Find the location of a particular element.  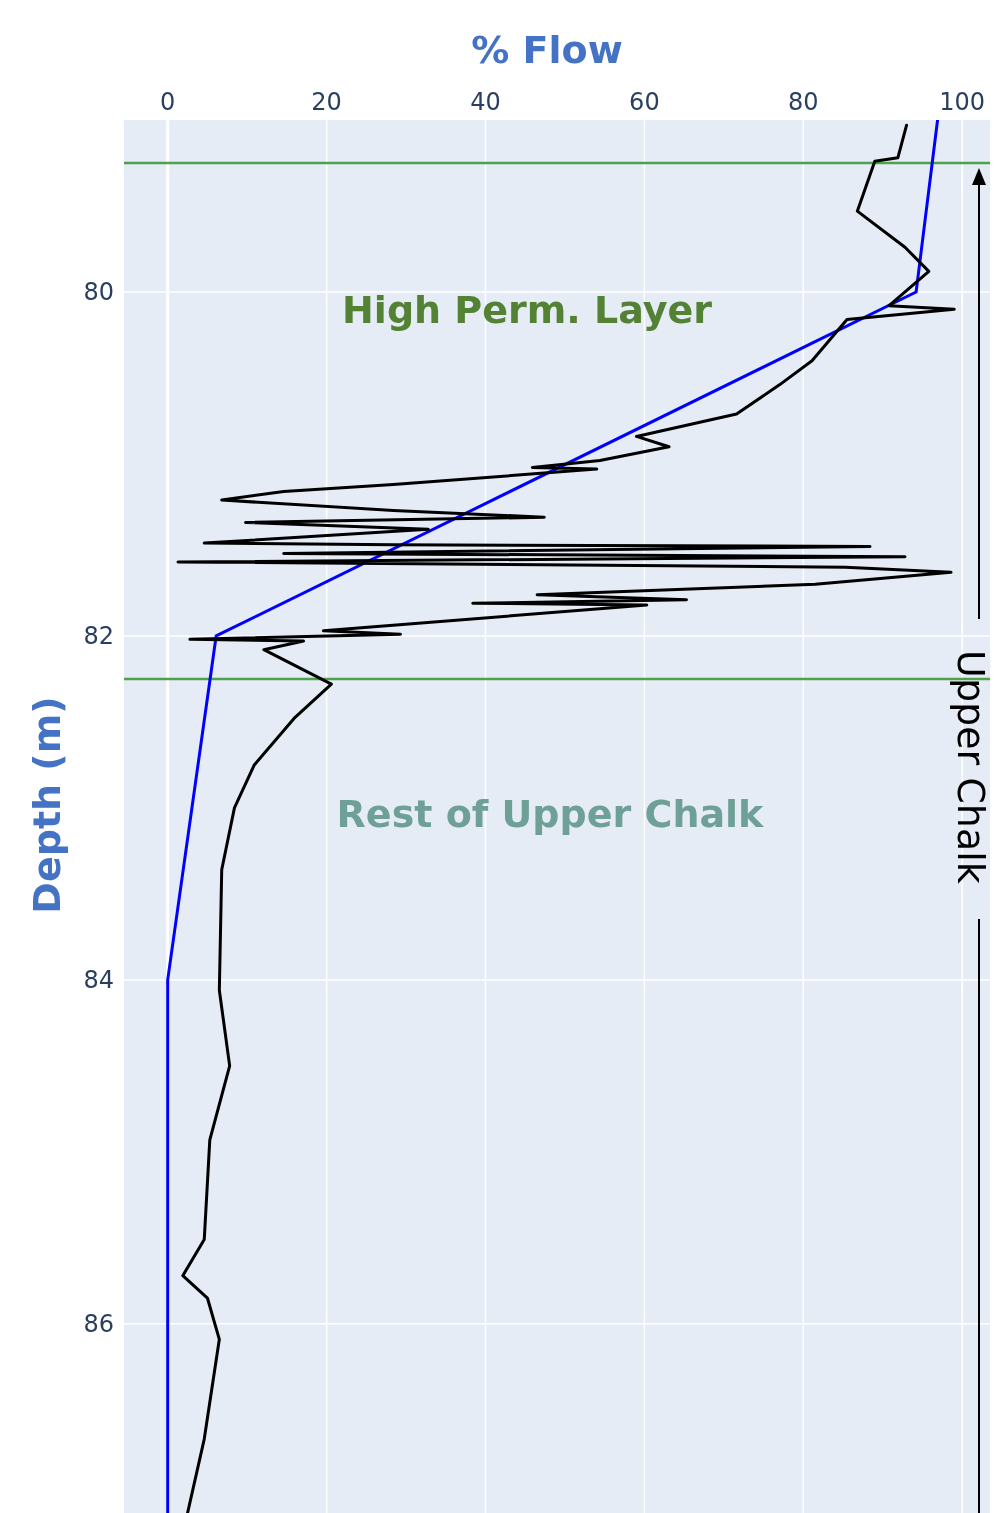

x-tick-label: 0 is located at coordinates (168, 102).